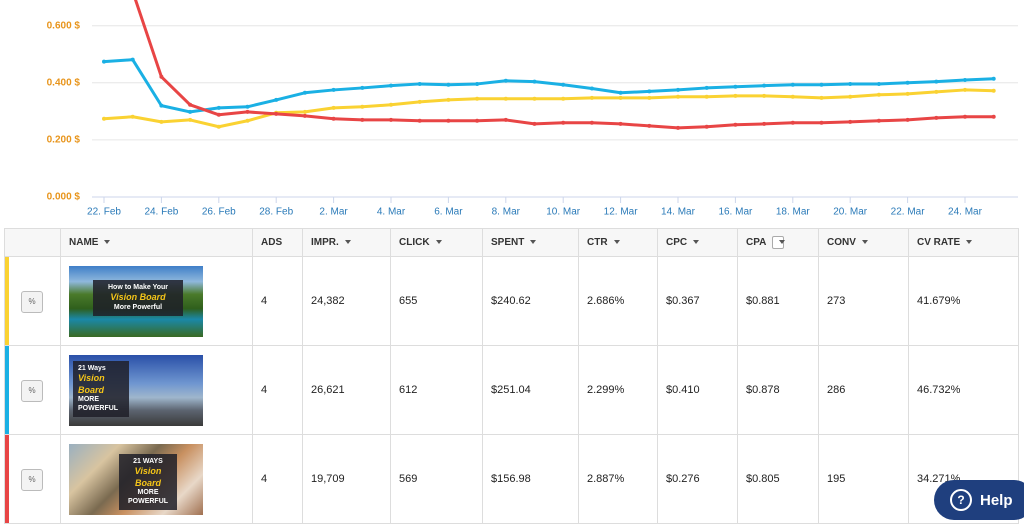  I want to click on row-color-stripe, so click(7, 479).